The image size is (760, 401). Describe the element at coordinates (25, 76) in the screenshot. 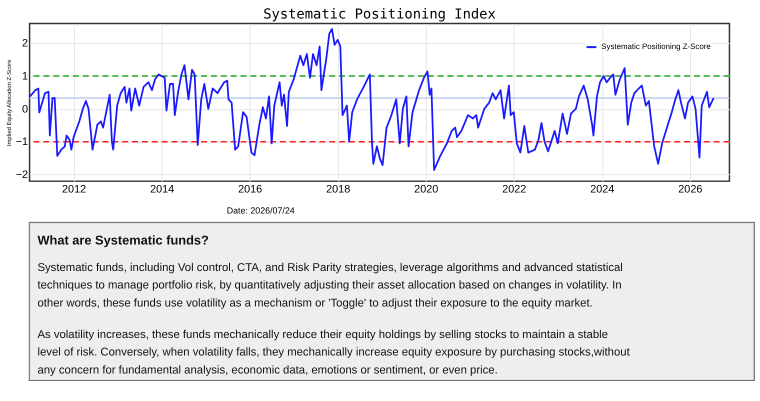

I see `y-tick-label: 1` at that location.